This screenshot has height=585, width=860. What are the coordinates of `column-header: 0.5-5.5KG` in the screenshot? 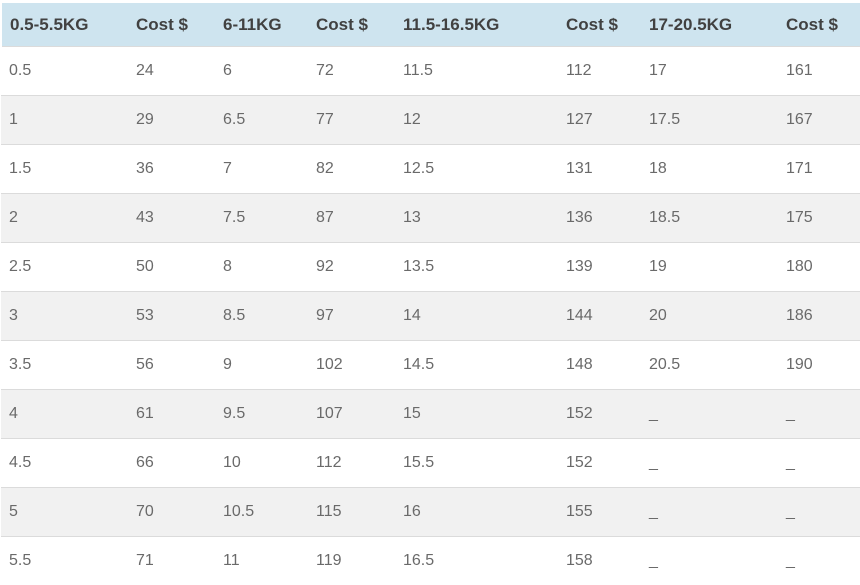 It's located at (64, 23).